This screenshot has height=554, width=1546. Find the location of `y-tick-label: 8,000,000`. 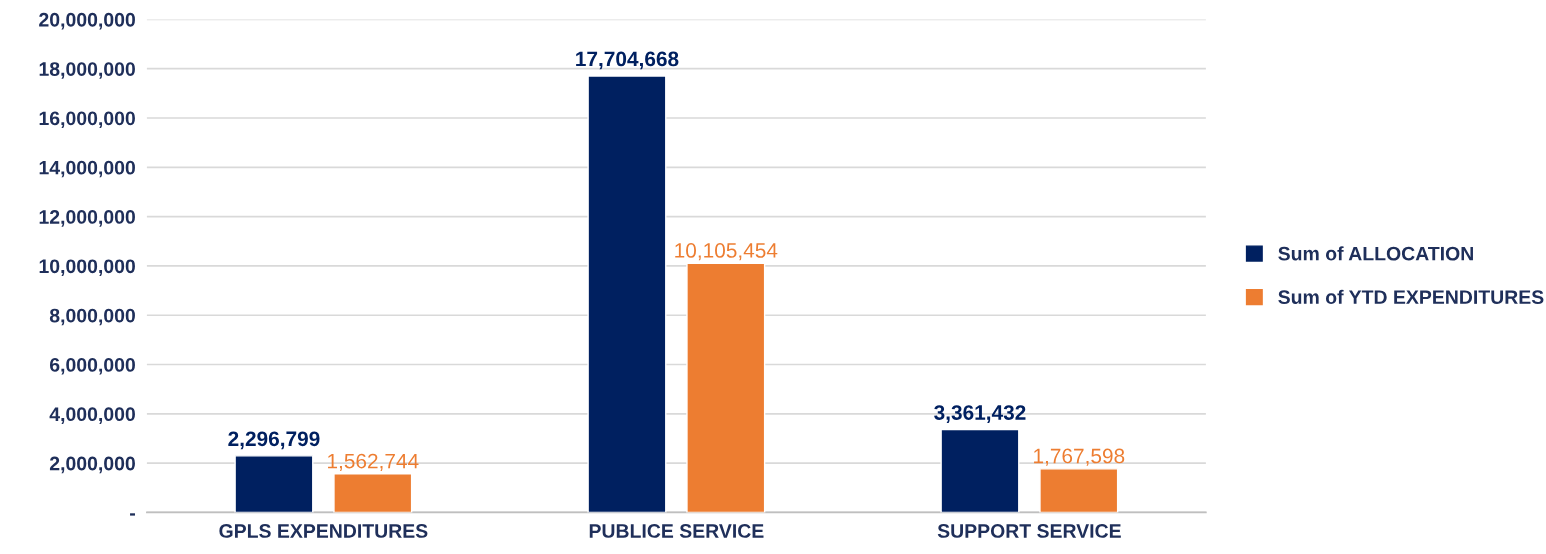

y-tick-label: 8,000,000 is located at coordinates (92, 317).